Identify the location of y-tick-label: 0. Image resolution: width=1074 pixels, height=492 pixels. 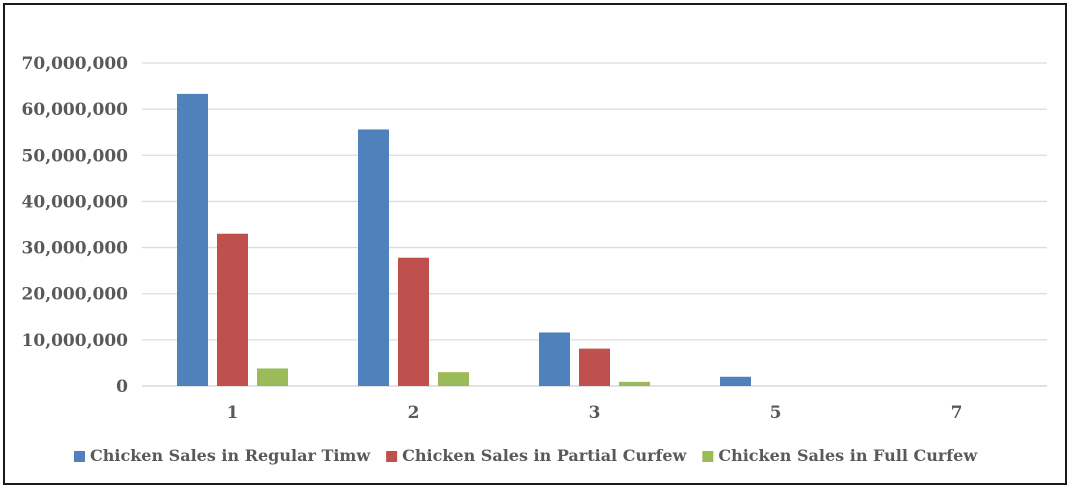
(122, 387).